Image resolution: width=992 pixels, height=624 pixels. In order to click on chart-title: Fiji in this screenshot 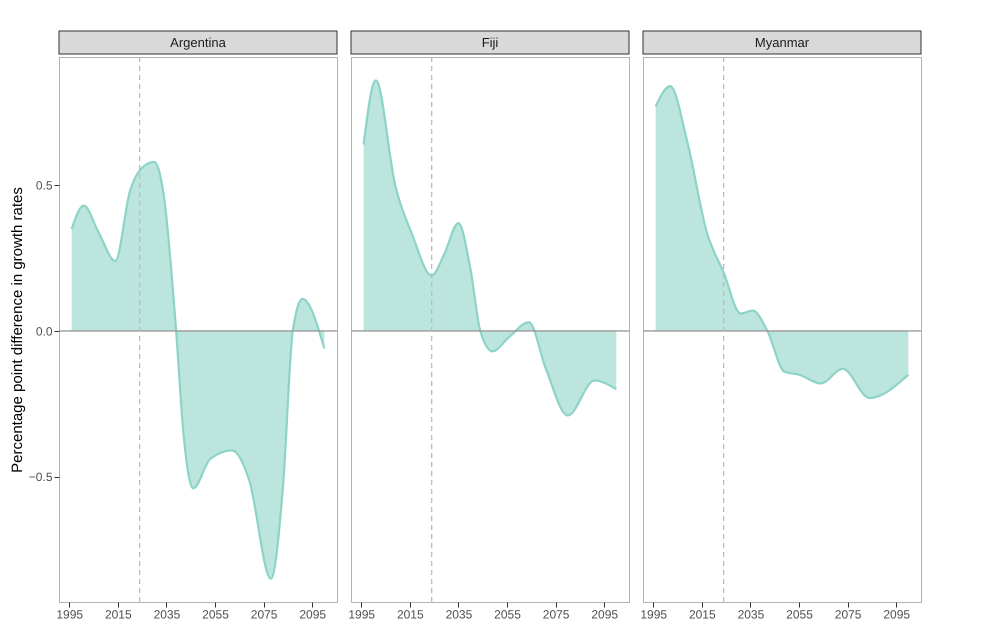, I will do `click(490, 42)`.